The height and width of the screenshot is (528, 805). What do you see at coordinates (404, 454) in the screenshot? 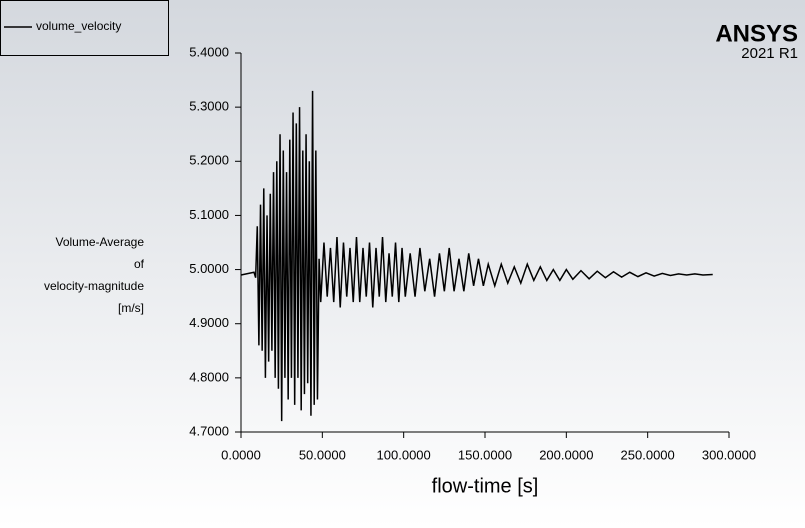
I see `x-tick-label: 100.0000` at bounding box center [404, 454].